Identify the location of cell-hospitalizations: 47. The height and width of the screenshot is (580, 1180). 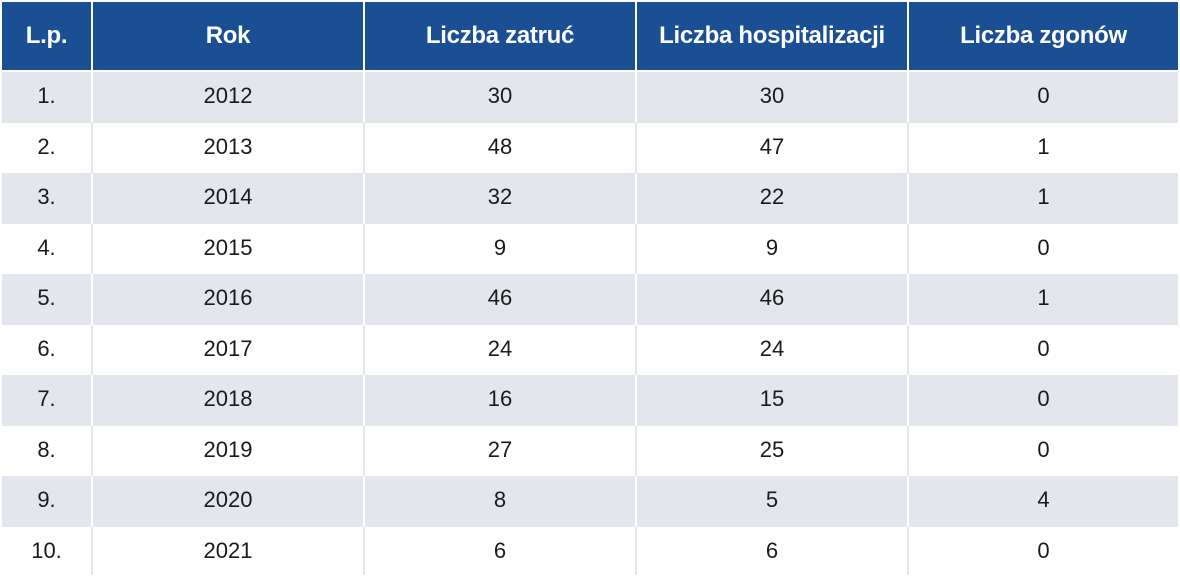
(772, 146).